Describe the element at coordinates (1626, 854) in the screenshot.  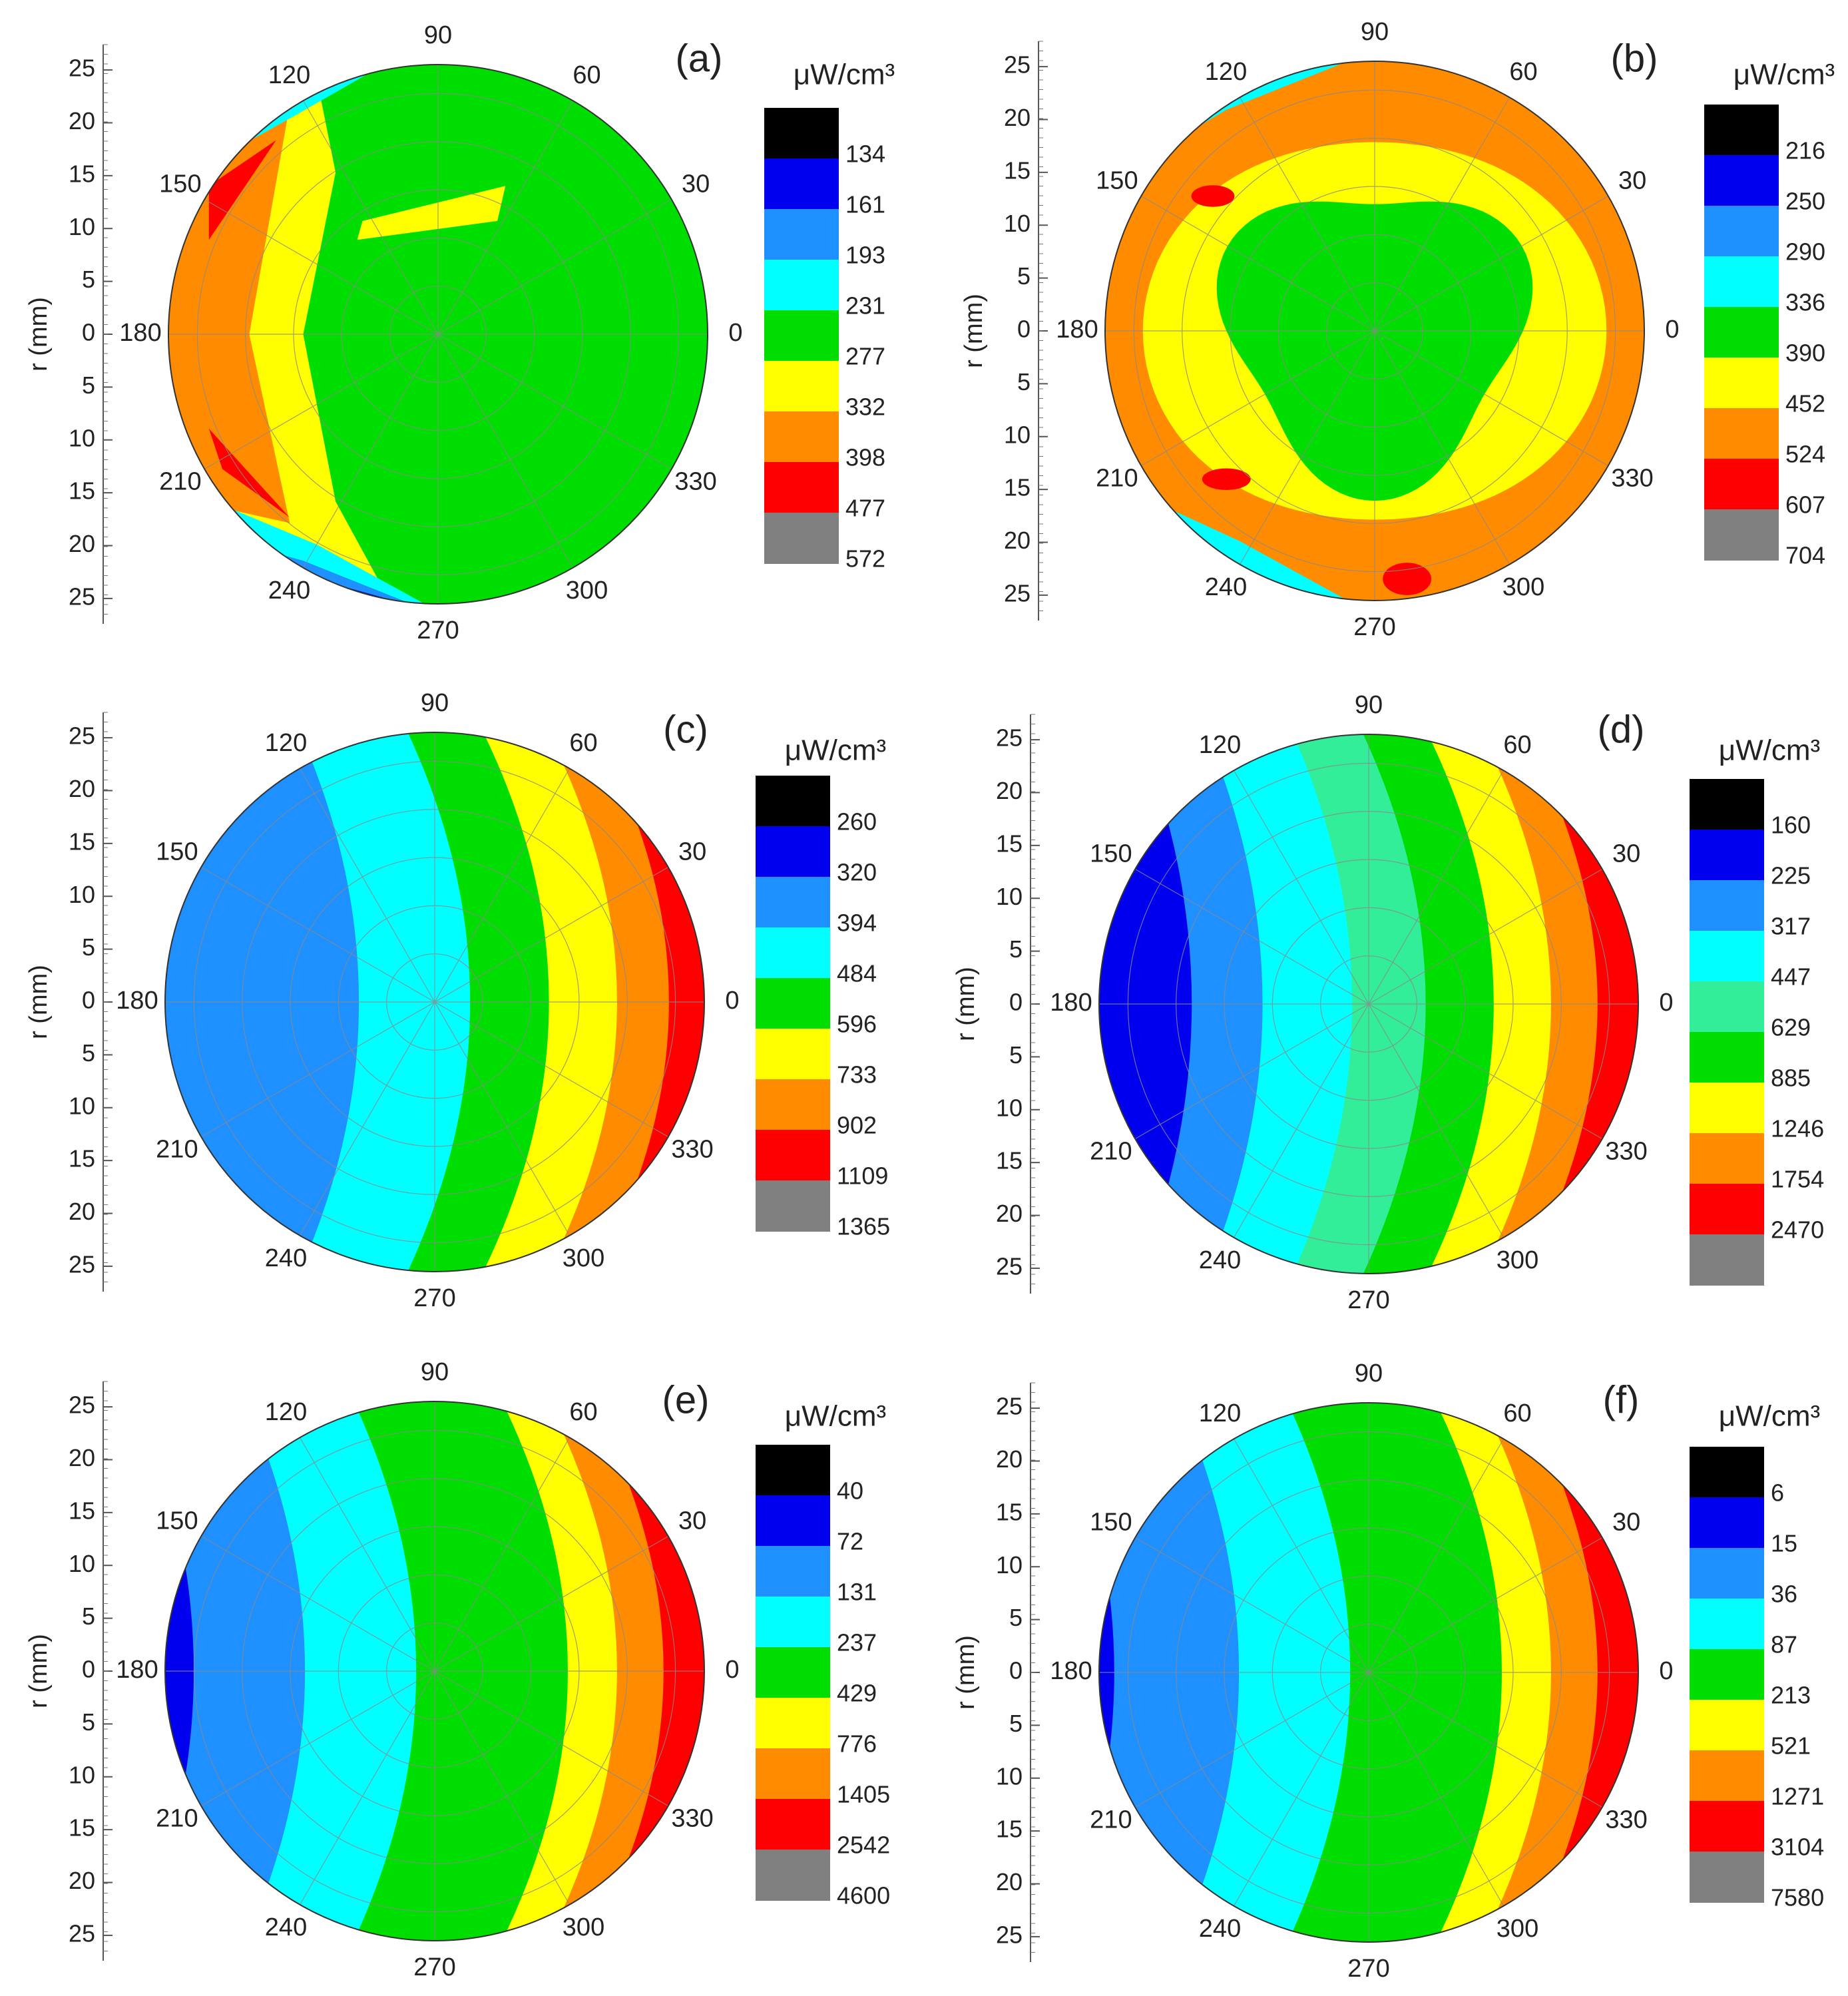
I see `angle-tick-label: 30` at that location.